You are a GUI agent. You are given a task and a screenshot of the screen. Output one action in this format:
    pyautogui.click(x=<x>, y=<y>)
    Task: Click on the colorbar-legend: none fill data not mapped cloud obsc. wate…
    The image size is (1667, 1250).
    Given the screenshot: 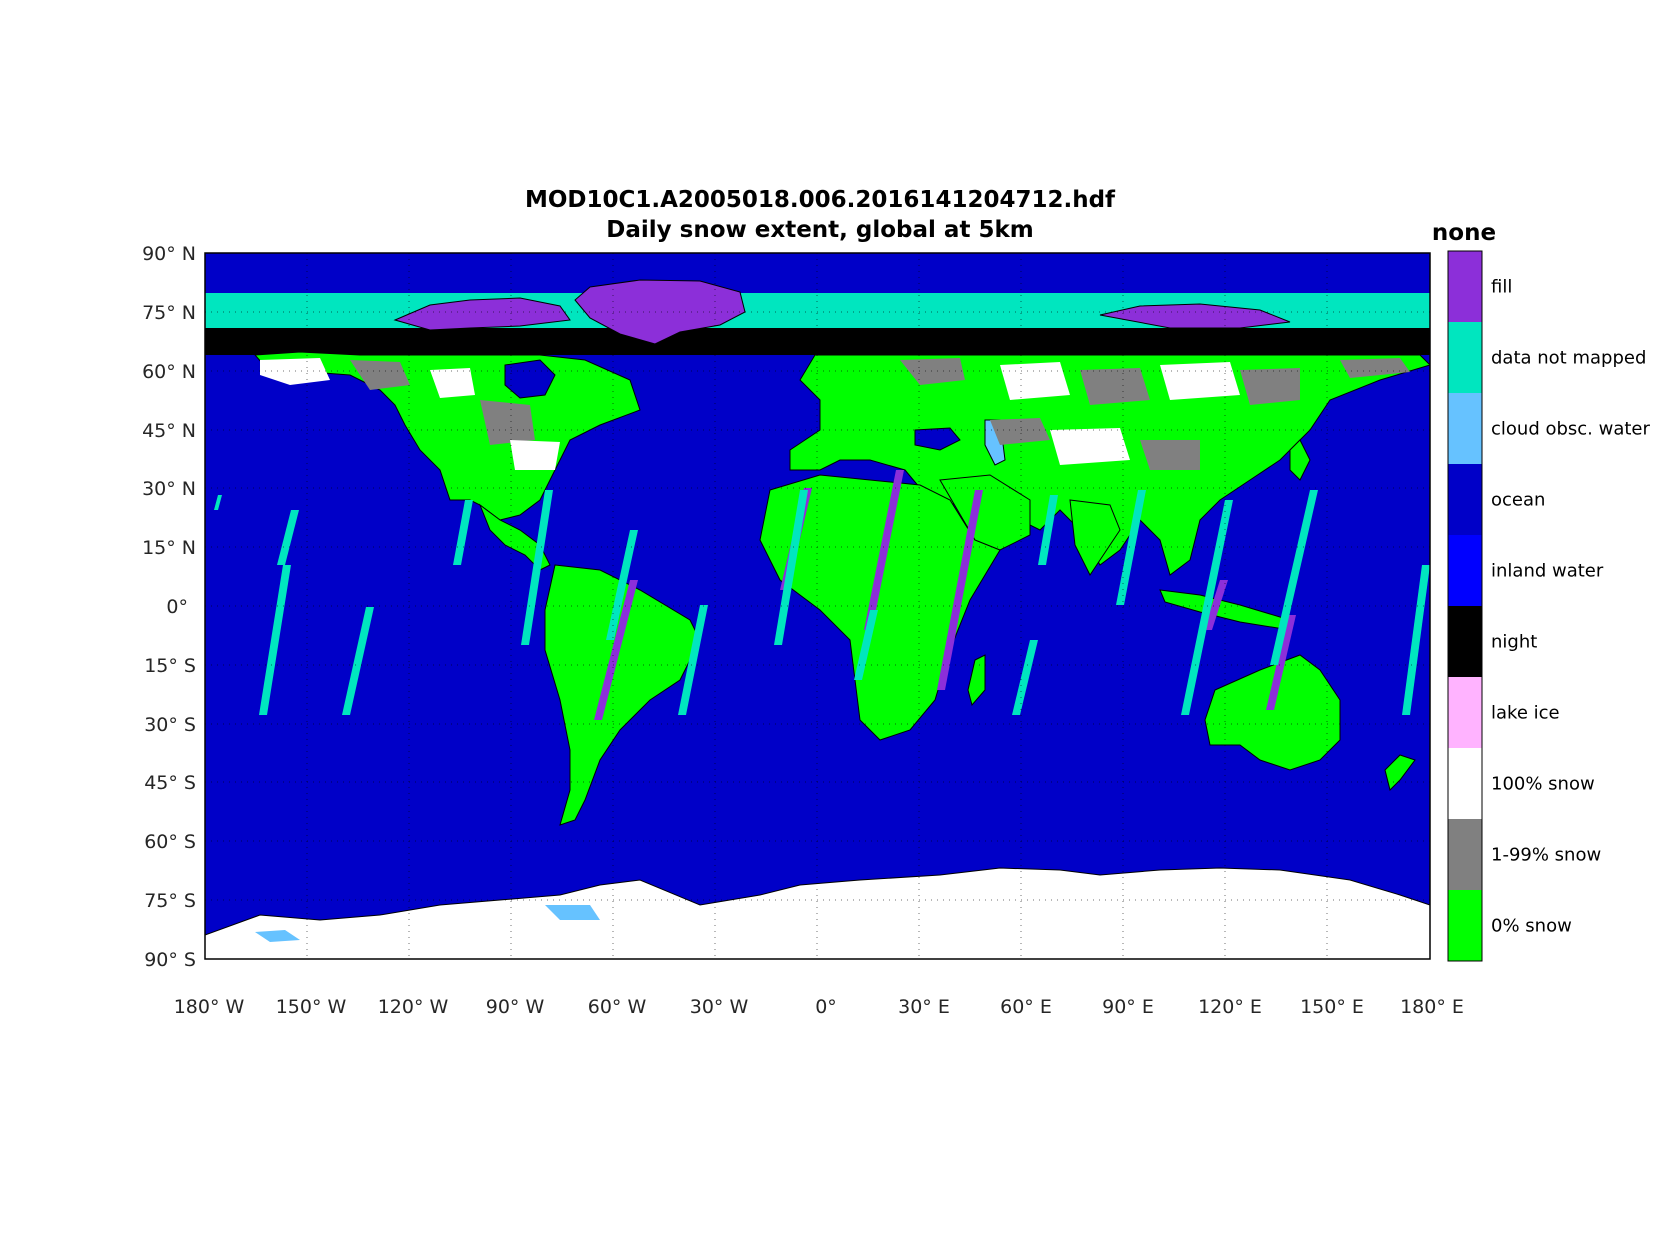 What is the action you would take?
    pyautogui.click(x=1541, y=591)
    